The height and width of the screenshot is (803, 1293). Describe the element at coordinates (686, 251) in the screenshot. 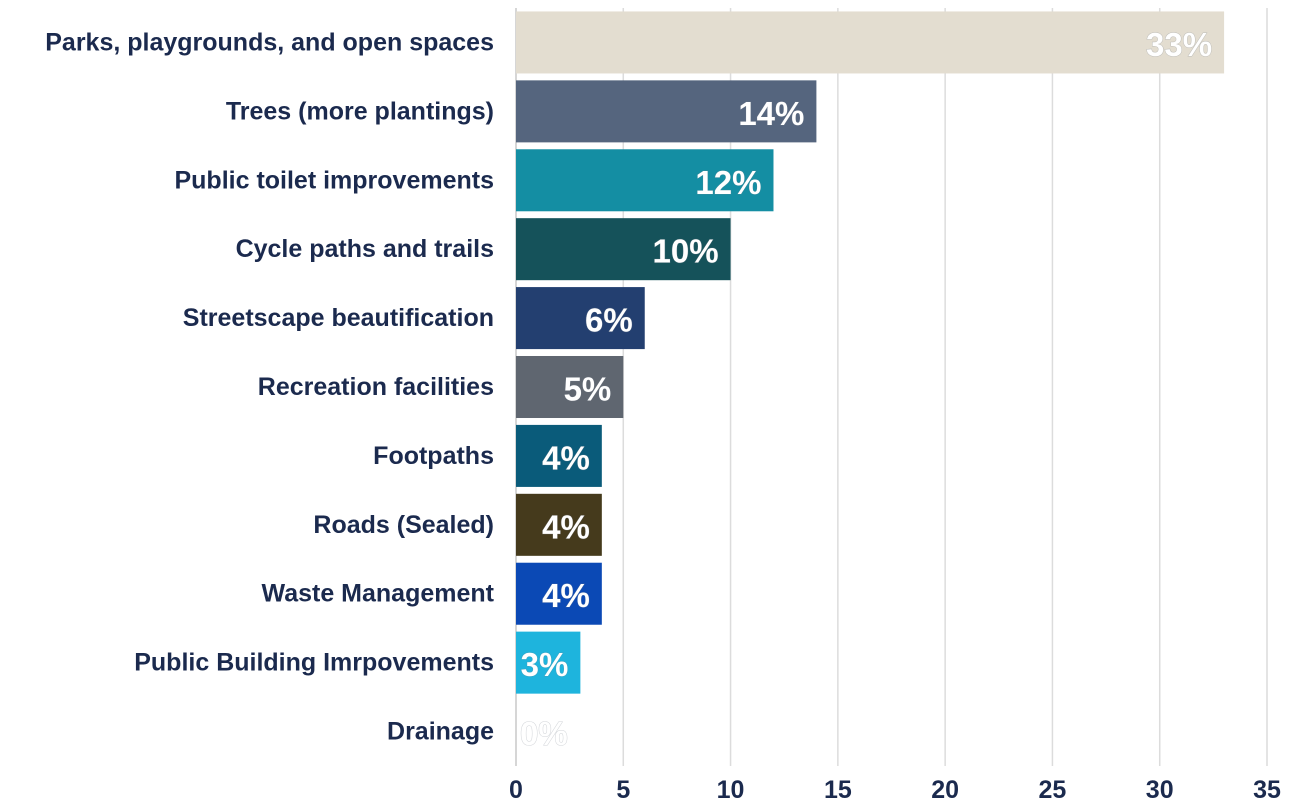

I see `data-label: 10%` at that location.